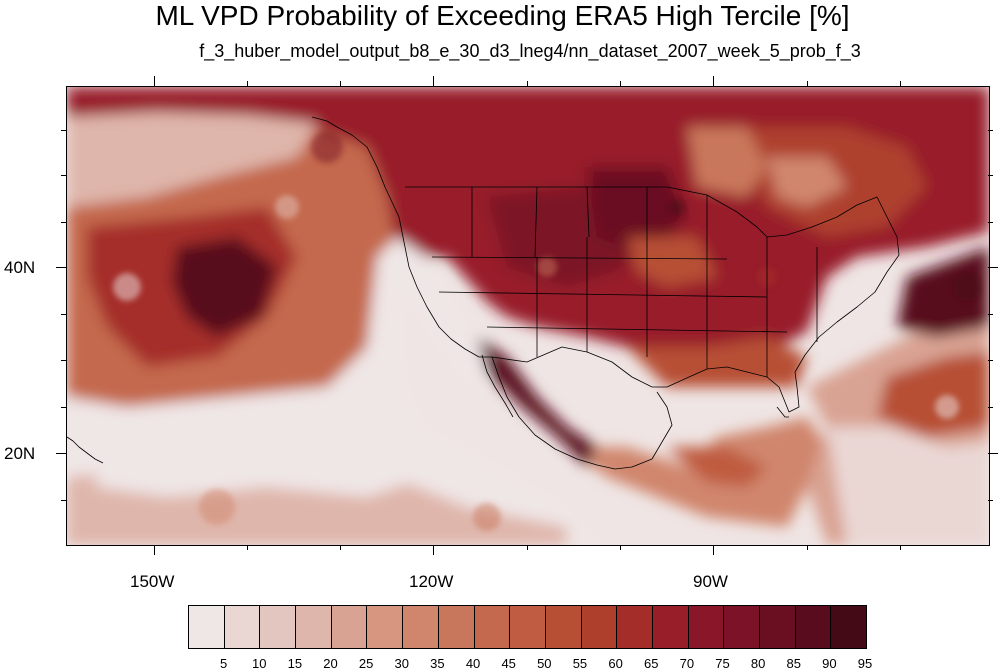 The width and height of the screenshot is (1005, 672). Describe the element at coordinates (473, 663) in the screenshot. I see `colorbar-tick-label: 40` at that location.